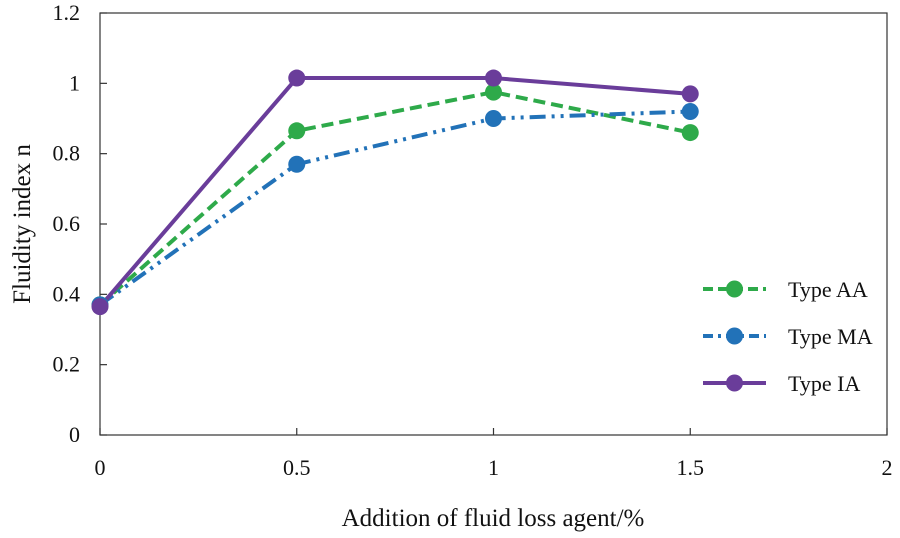 This screenshot has height=538, width=900. Describe the element at coordinates (100, 467) in the screenshot. I see `x-tick-label: 0` at that location.